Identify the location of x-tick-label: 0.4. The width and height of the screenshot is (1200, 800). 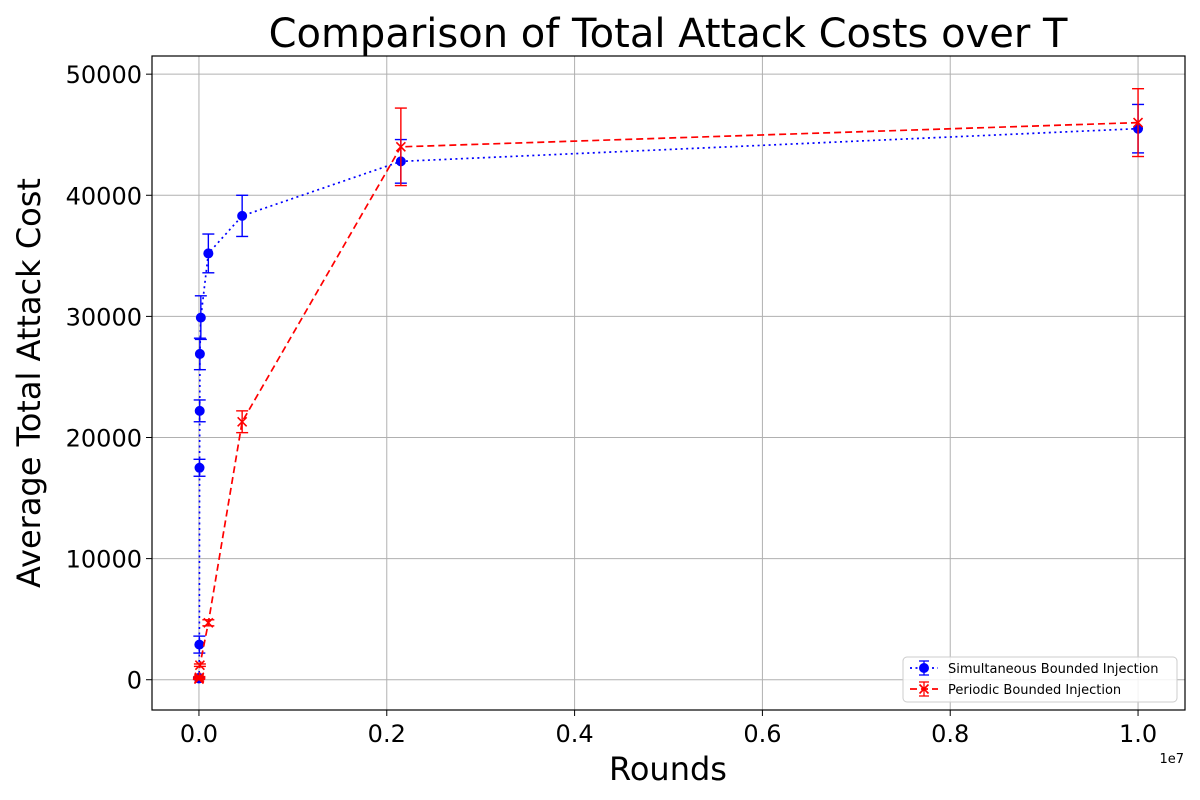
(575, 734).